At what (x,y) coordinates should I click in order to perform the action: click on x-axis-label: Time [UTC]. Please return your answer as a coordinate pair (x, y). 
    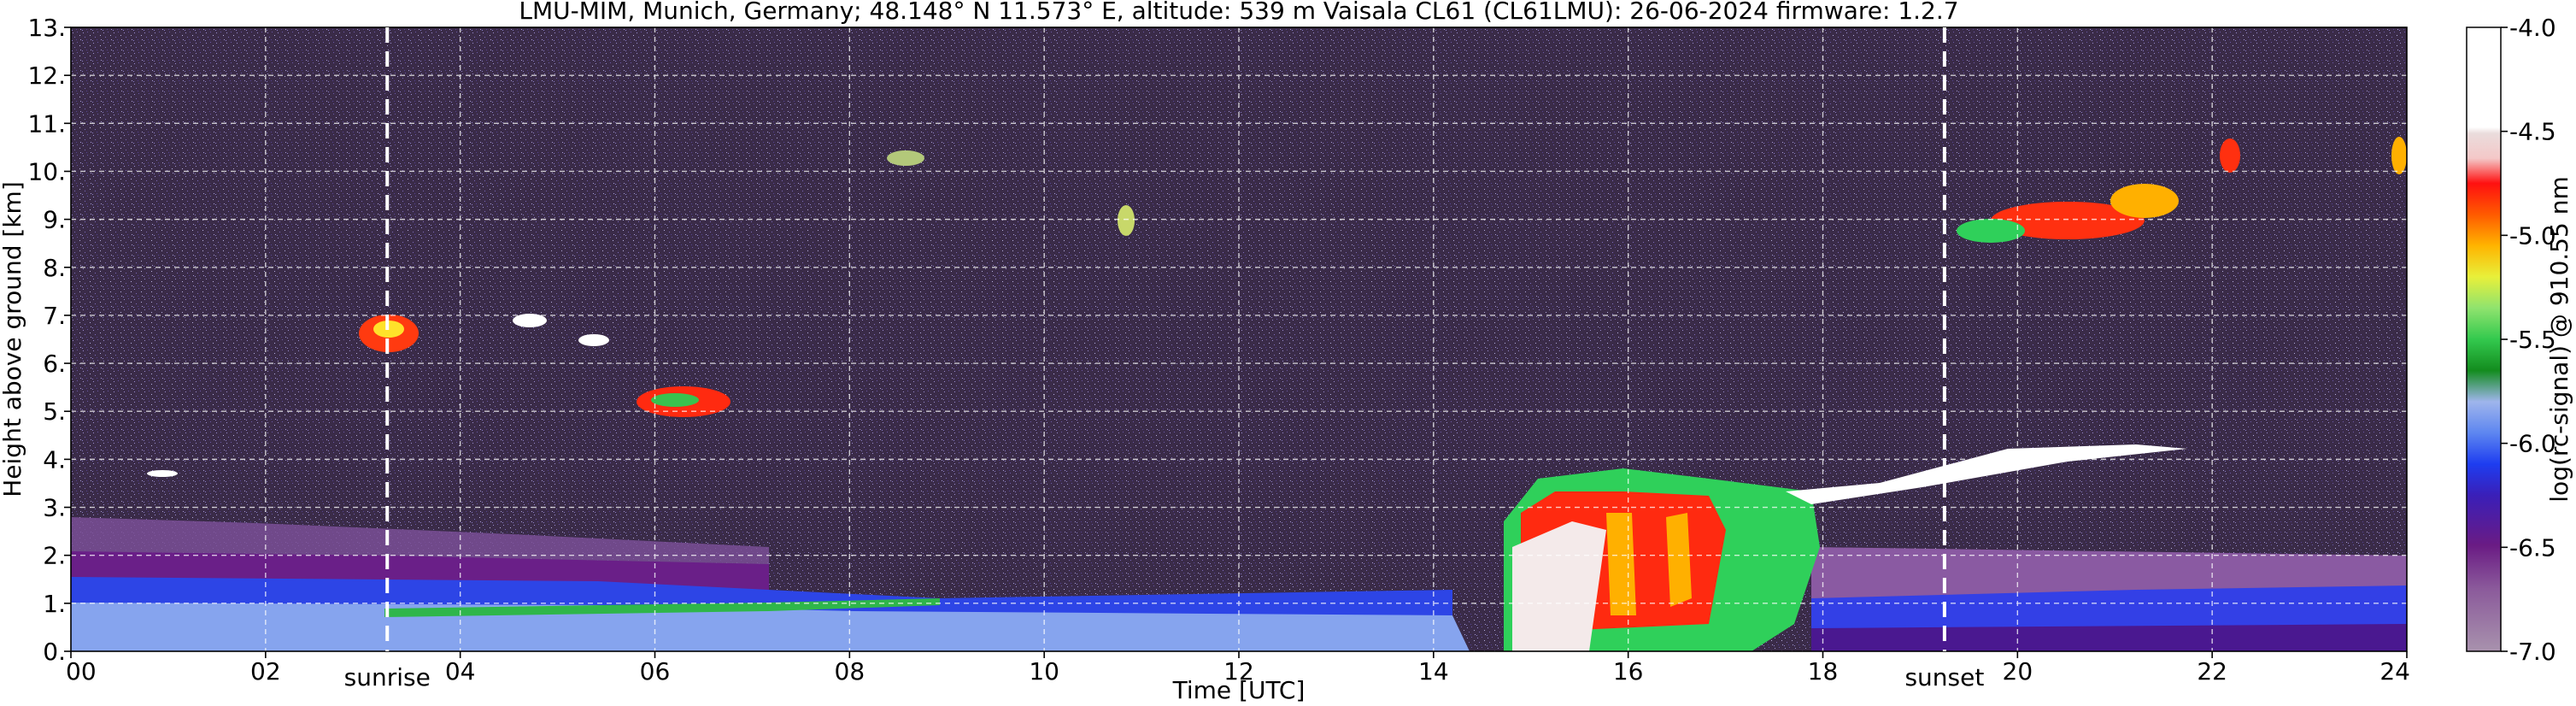
    Looking at the image, I should click on (1239, 690).